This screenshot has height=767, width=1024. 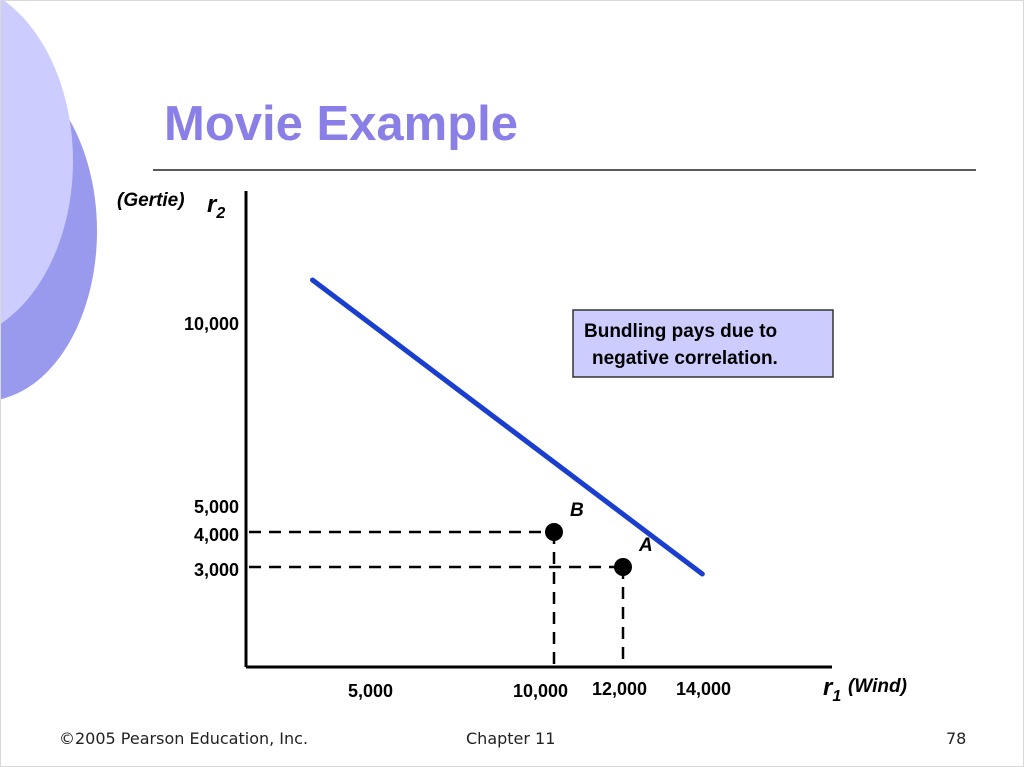 What do you see at coordinates (540, 691) in the screenshot?
I see `x-tick-label: 10,000` at bounding box center [540, 691].